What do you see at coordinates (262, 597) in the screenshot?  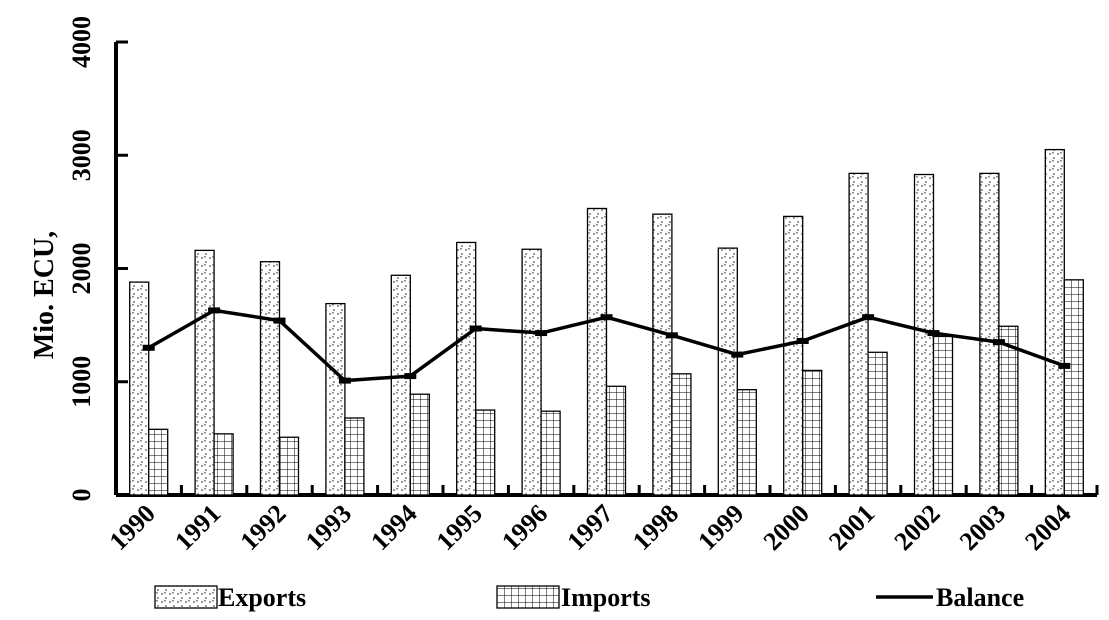 I see `legend-label-exports: Exports` at bounding box center [262, 597].